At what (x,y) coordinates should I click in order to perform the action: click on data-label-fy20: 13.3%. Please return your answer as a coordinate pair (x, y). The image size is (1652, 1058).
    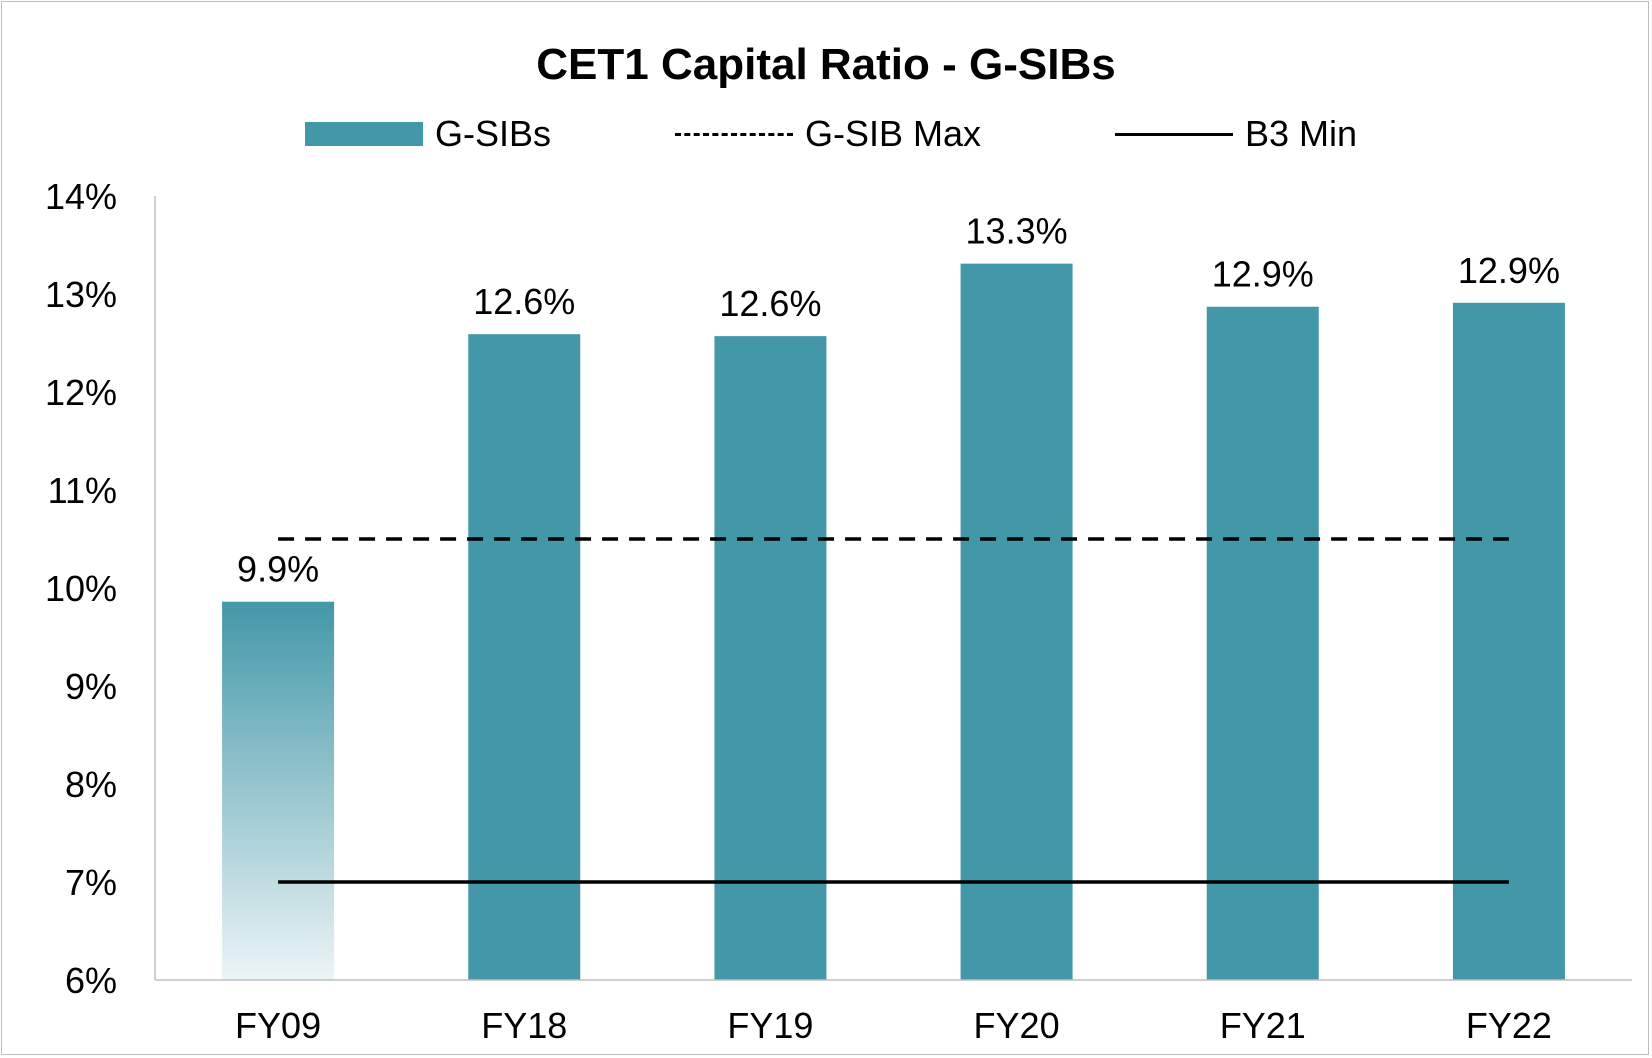
    Looking at the image, I should click on (1017, 231).